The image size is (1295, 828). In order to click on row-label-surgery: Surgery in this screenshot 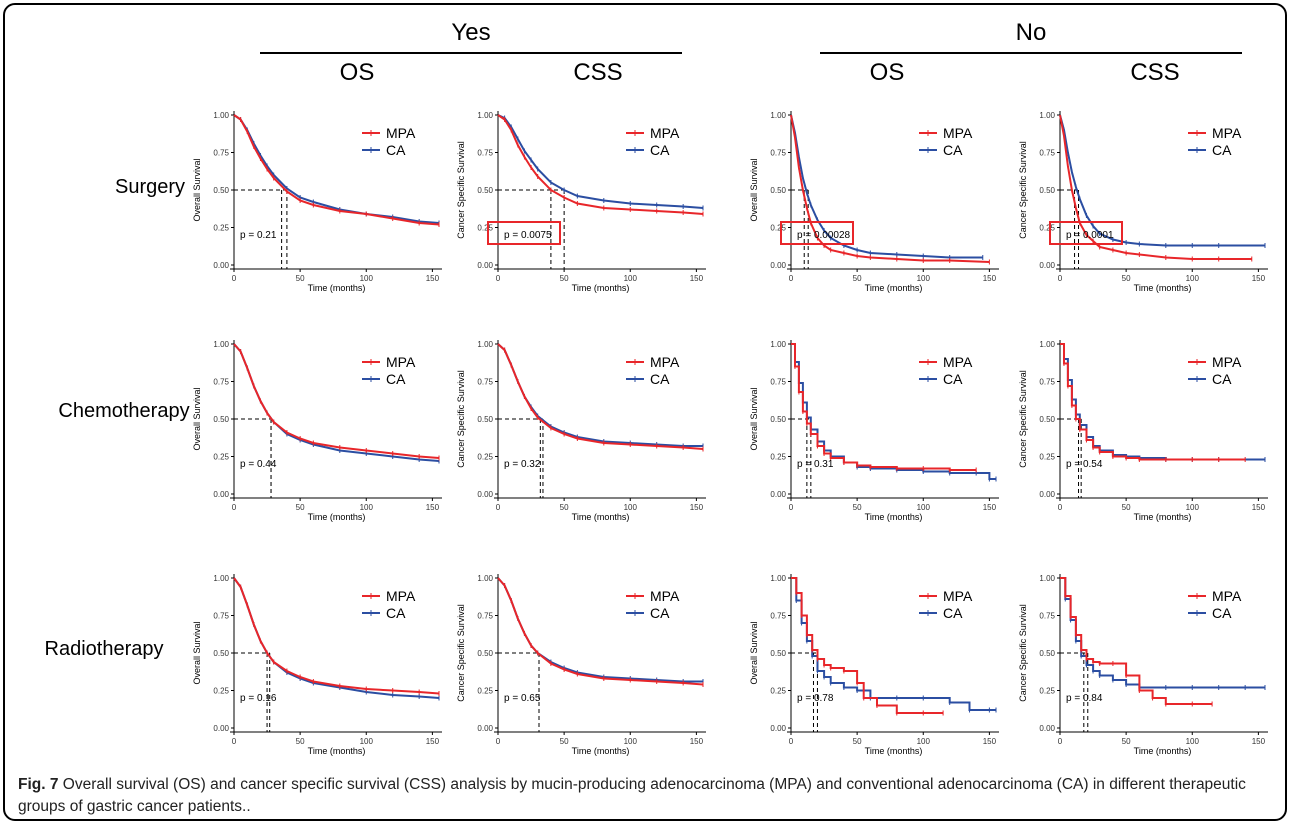, I will do `click(150, 187)`.